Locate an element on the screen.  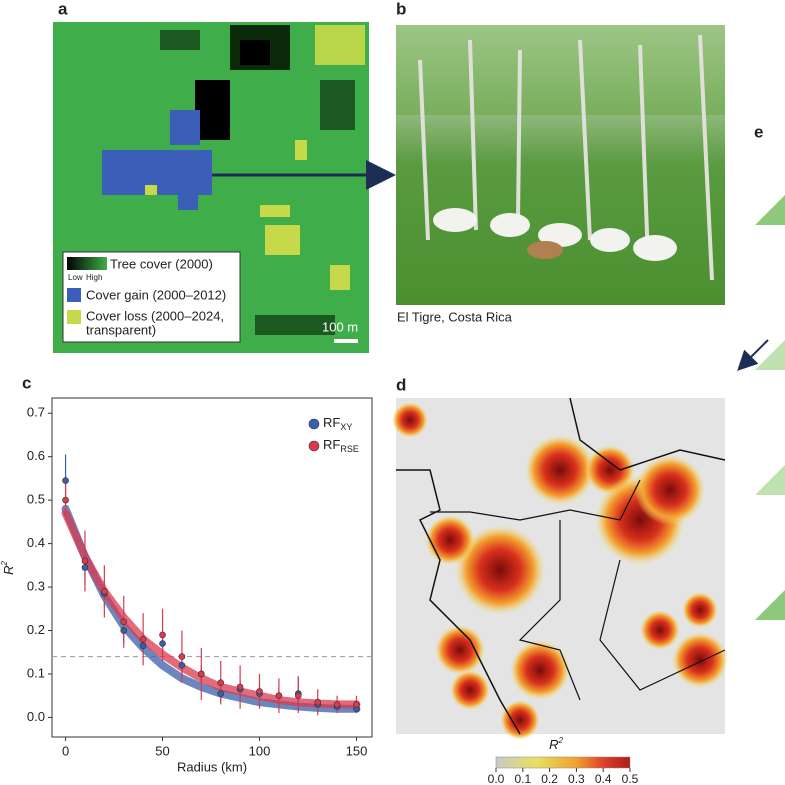
legend-text: Cover gain (2000–2012) is located at coordinates (156, 294).